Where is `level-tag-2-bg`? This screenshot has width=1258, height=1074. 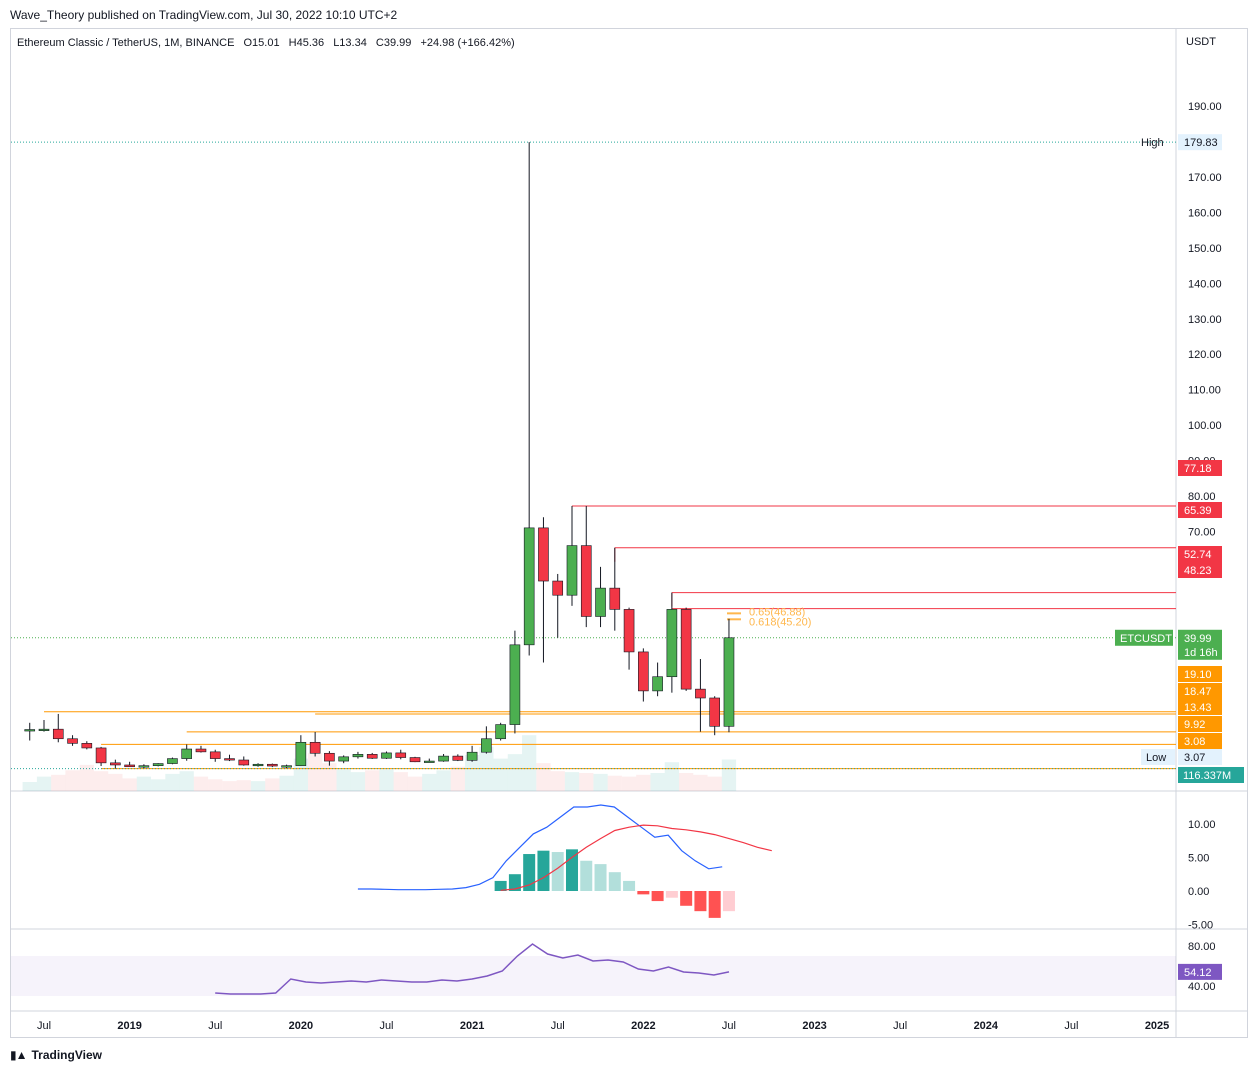
level-tag-2-bg is located at coordinates (1200, 554).